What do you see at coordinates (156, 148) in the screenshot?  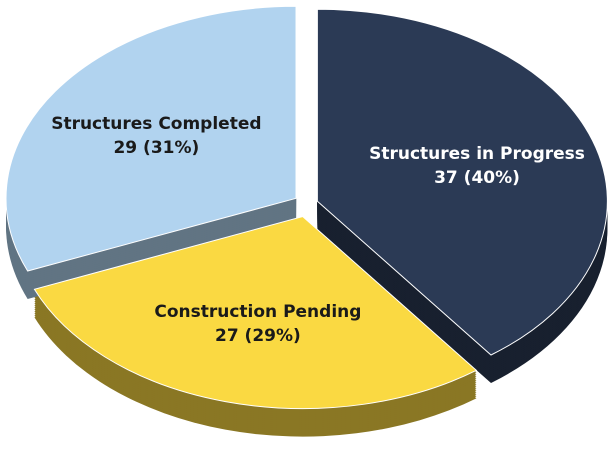 I see `value-label: 29 (31%)` at bounding box center [156, 148].